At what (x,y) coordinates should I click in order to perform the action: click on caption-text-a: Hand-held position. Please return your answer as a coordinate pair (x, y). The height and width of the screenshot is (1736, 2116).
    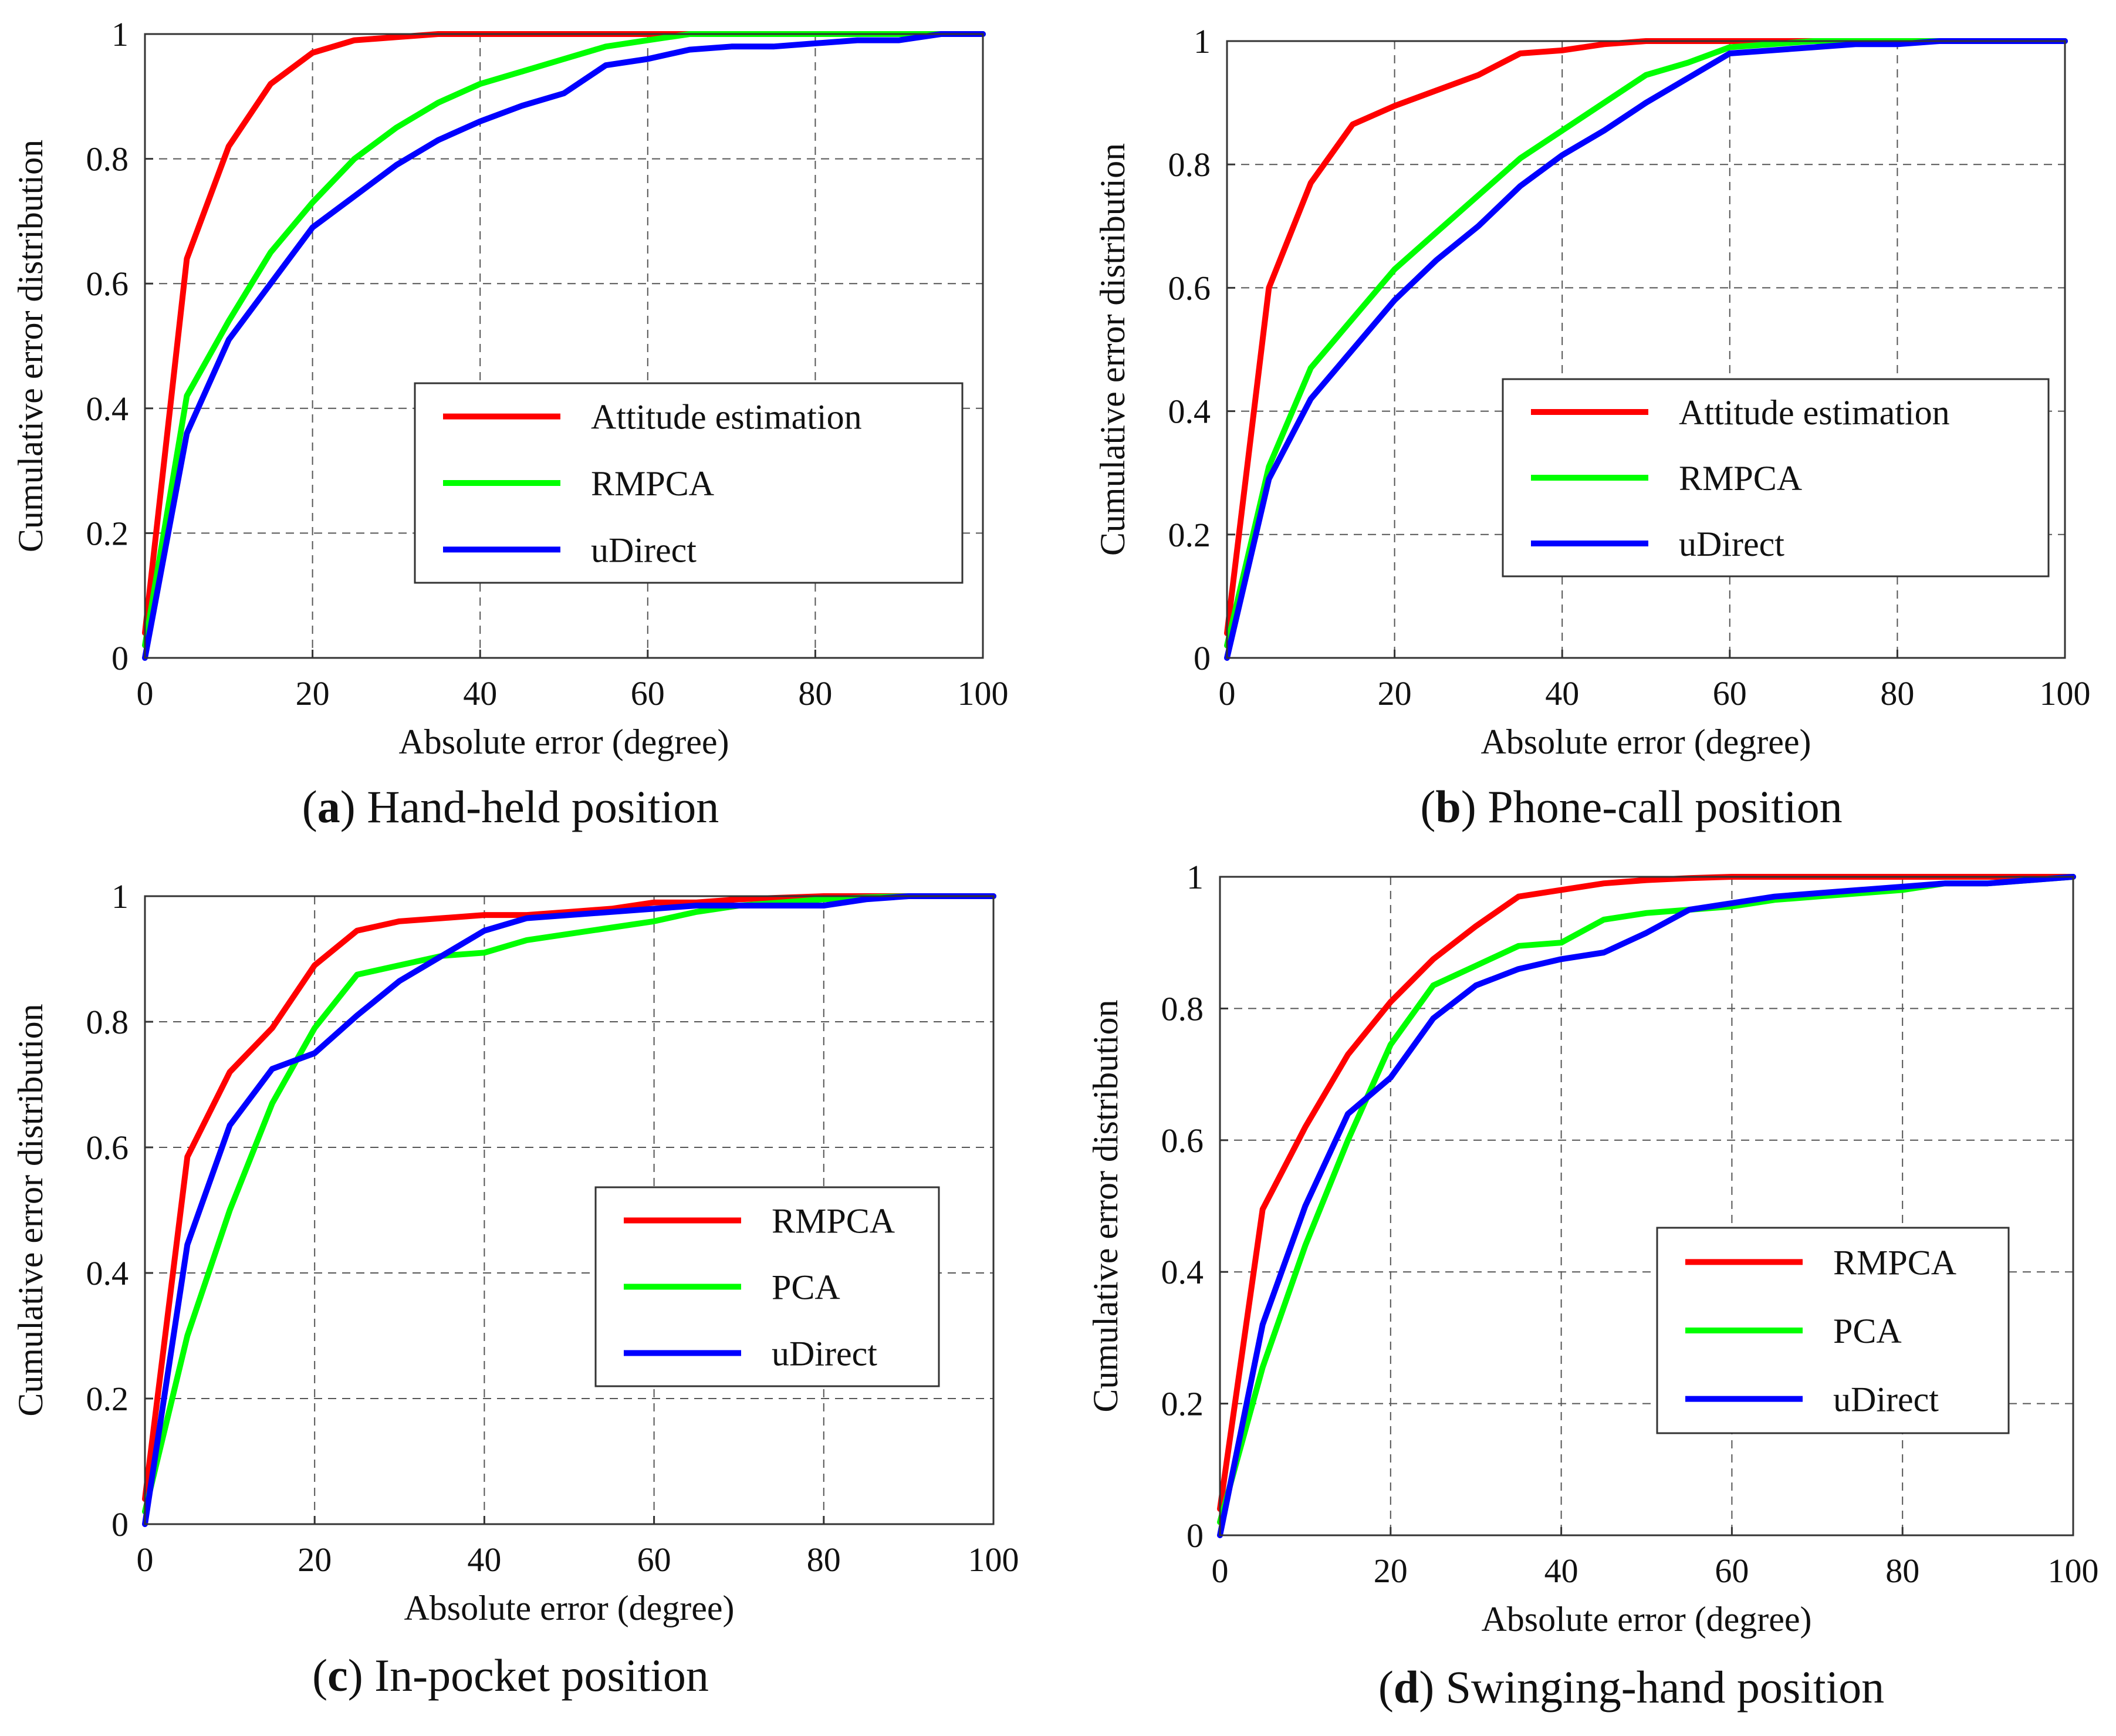
    Looking at the image, I should click on (537, 806).